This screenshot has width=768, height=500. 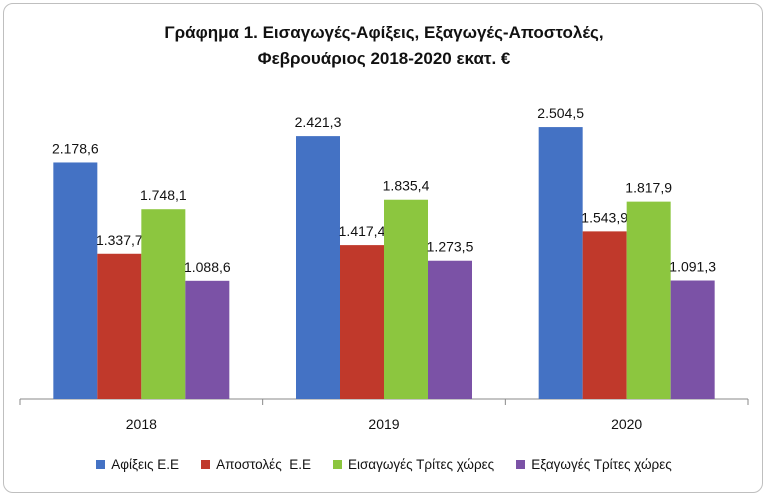 I want to click on legend-item-exports-third: Εξαγωγές Τρίτες χώρες, so click(x=594, y=464).